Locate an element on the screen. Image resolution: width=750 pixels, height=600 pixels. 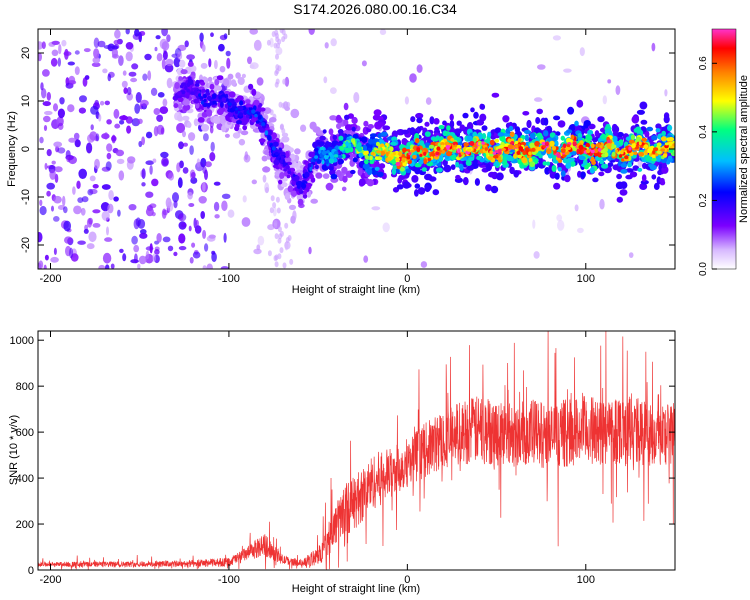
colorbar-label: Normalized spectral amplitude is located at coordinates (744, 149).